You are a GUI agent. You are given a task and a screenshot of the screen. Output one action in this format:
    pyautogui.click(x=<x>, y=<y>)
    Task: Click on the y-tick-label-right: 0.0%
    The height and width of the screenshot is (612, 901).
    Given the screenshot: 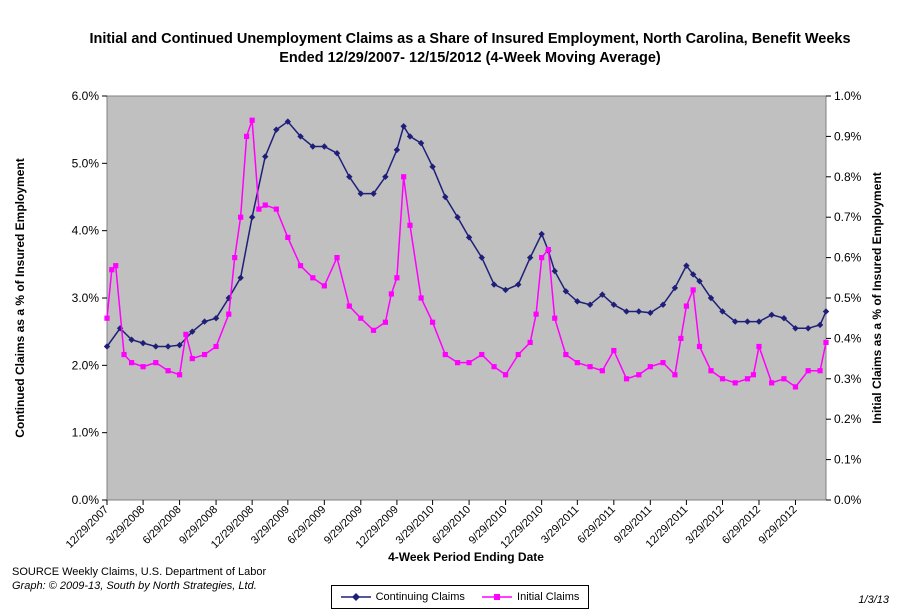 What is the action you would take?
    pyautogui.click(x=848, y=500)
    